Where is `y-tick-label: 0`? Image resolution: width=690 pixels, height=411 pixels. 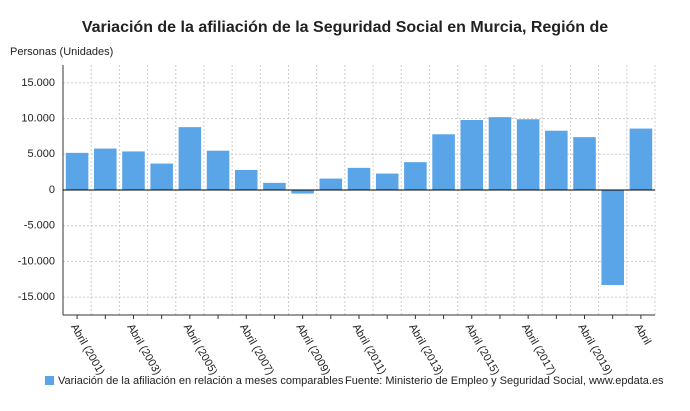 y-tick-label: 0 is located at coordinates (52, 190).